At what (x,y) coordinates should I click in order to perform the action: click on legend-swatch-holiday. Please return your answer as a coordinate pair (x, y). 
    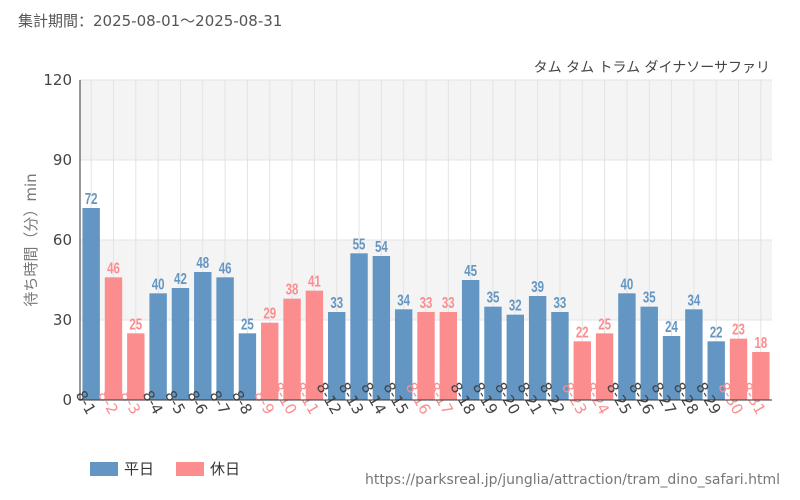
    Looking at the image, I should click on (190, 468).